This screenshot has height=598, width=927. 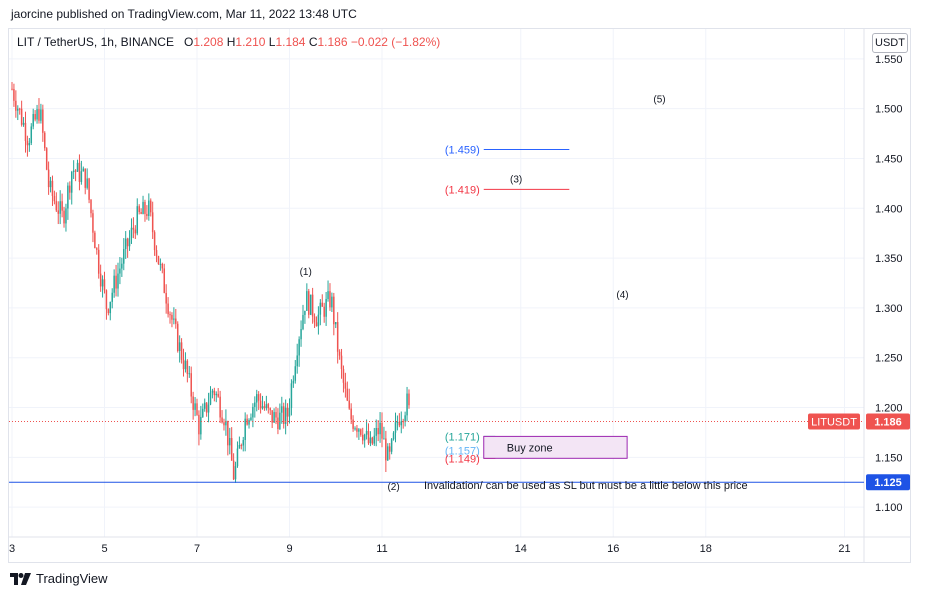 I want to click on y-tick-label: 1.100, so click(x=889, y=508).